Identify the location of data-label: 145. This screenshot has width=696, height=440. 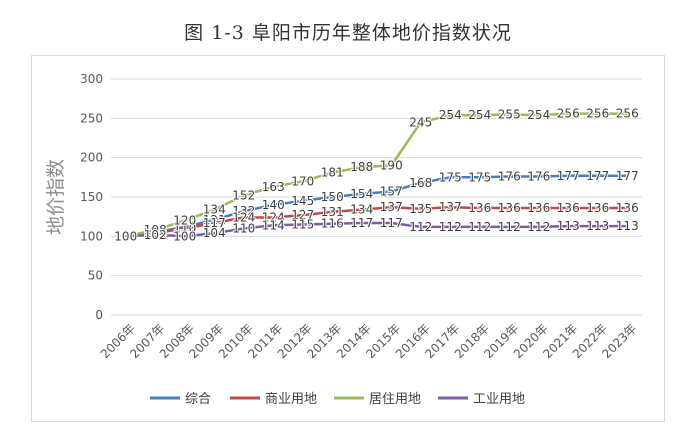
(302, 201).